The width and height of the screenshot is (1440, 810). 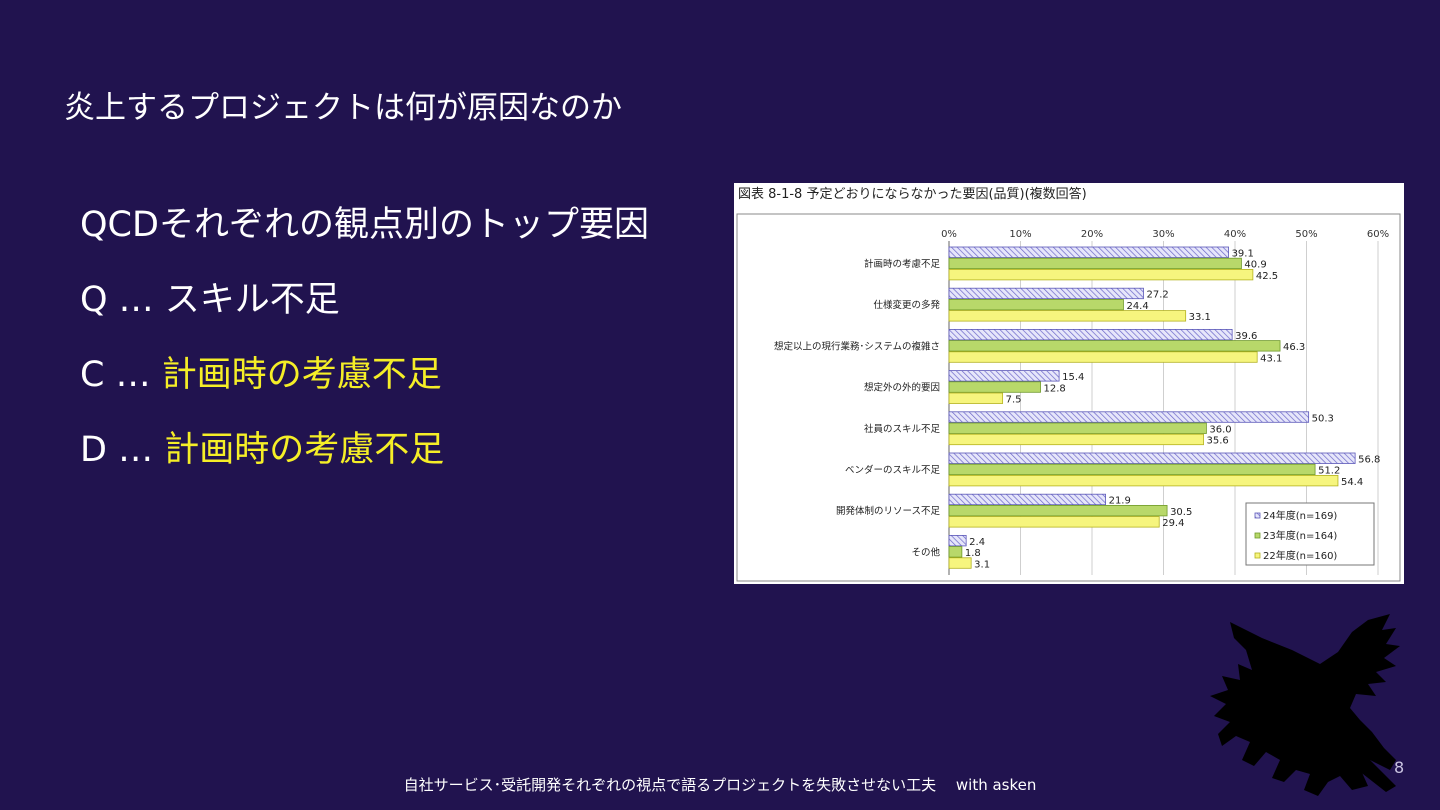 What do you see at coordinates (1300, 515) in the screenshot?
I see `legend-label: 24年度(n=169)` at bounding box center [1300, 515].